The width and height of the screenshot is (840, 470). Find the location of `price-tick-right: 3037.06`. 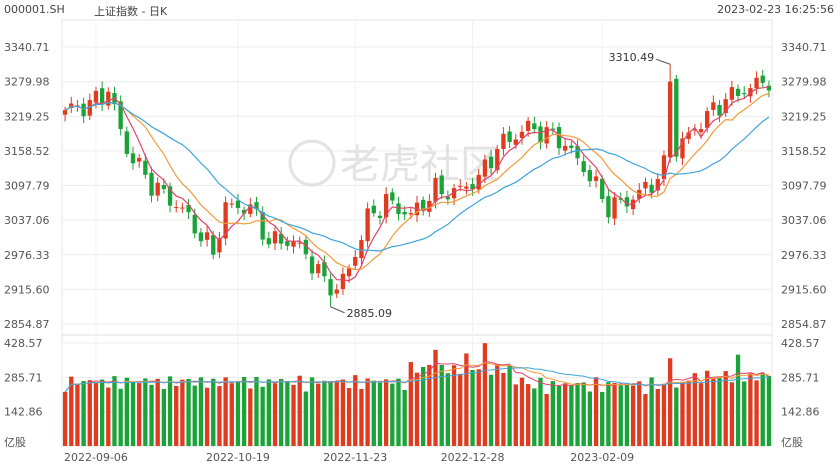

price-tick-right: 3037.06 is located at coordinates (804, 220).